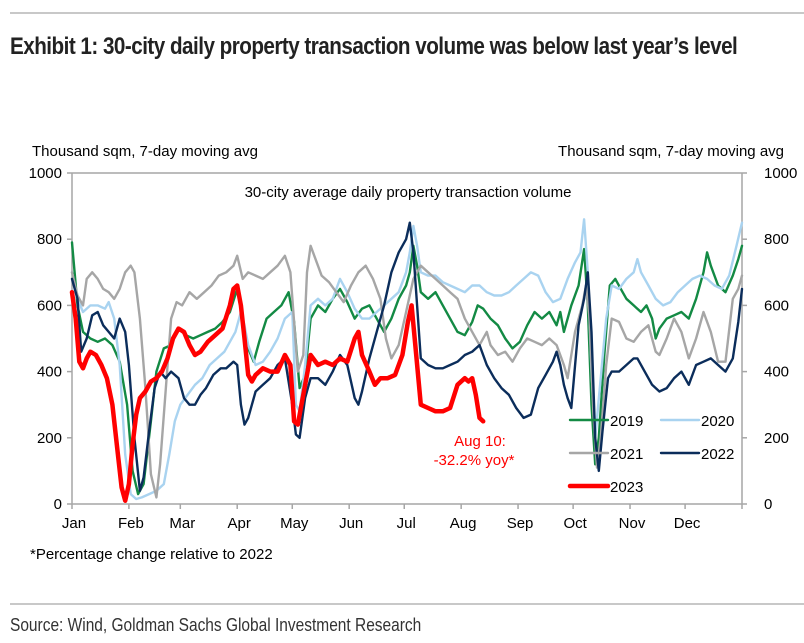 This screenshot has width=804, height=643. Describe the element at coordinates (49, 305) in the screenshot. I see `y-tick-label-left: 600` at that location.